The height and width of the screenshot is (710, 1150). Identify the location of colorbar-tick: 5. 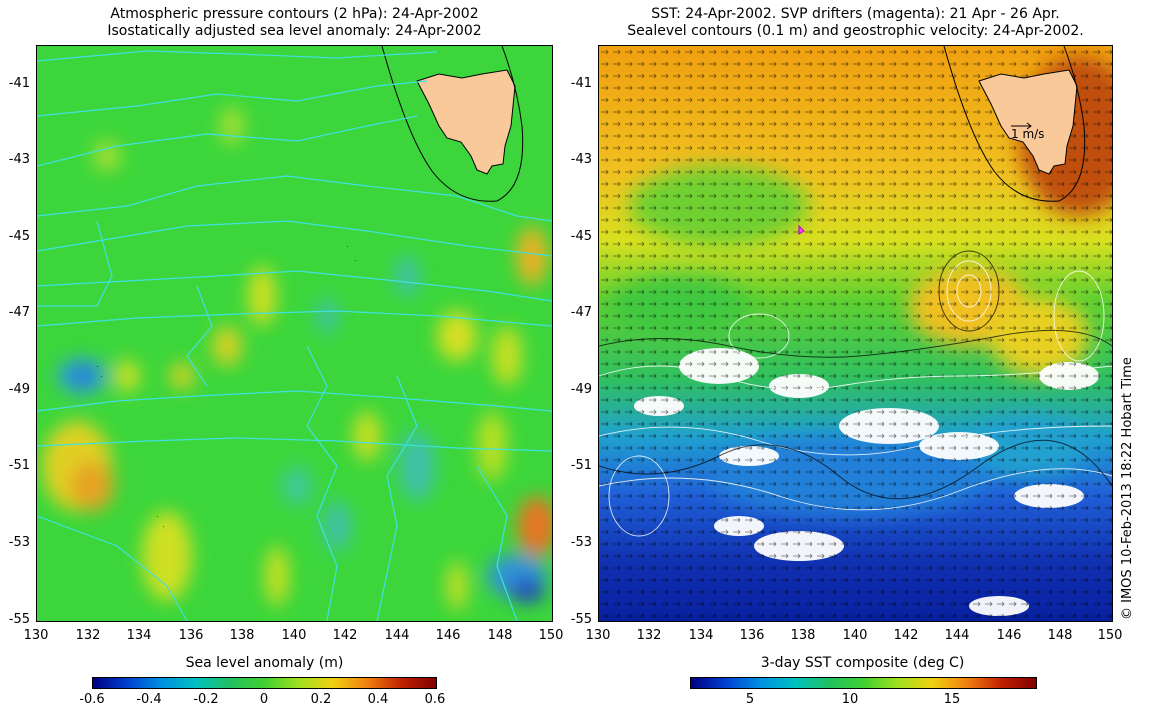
(750, 699).